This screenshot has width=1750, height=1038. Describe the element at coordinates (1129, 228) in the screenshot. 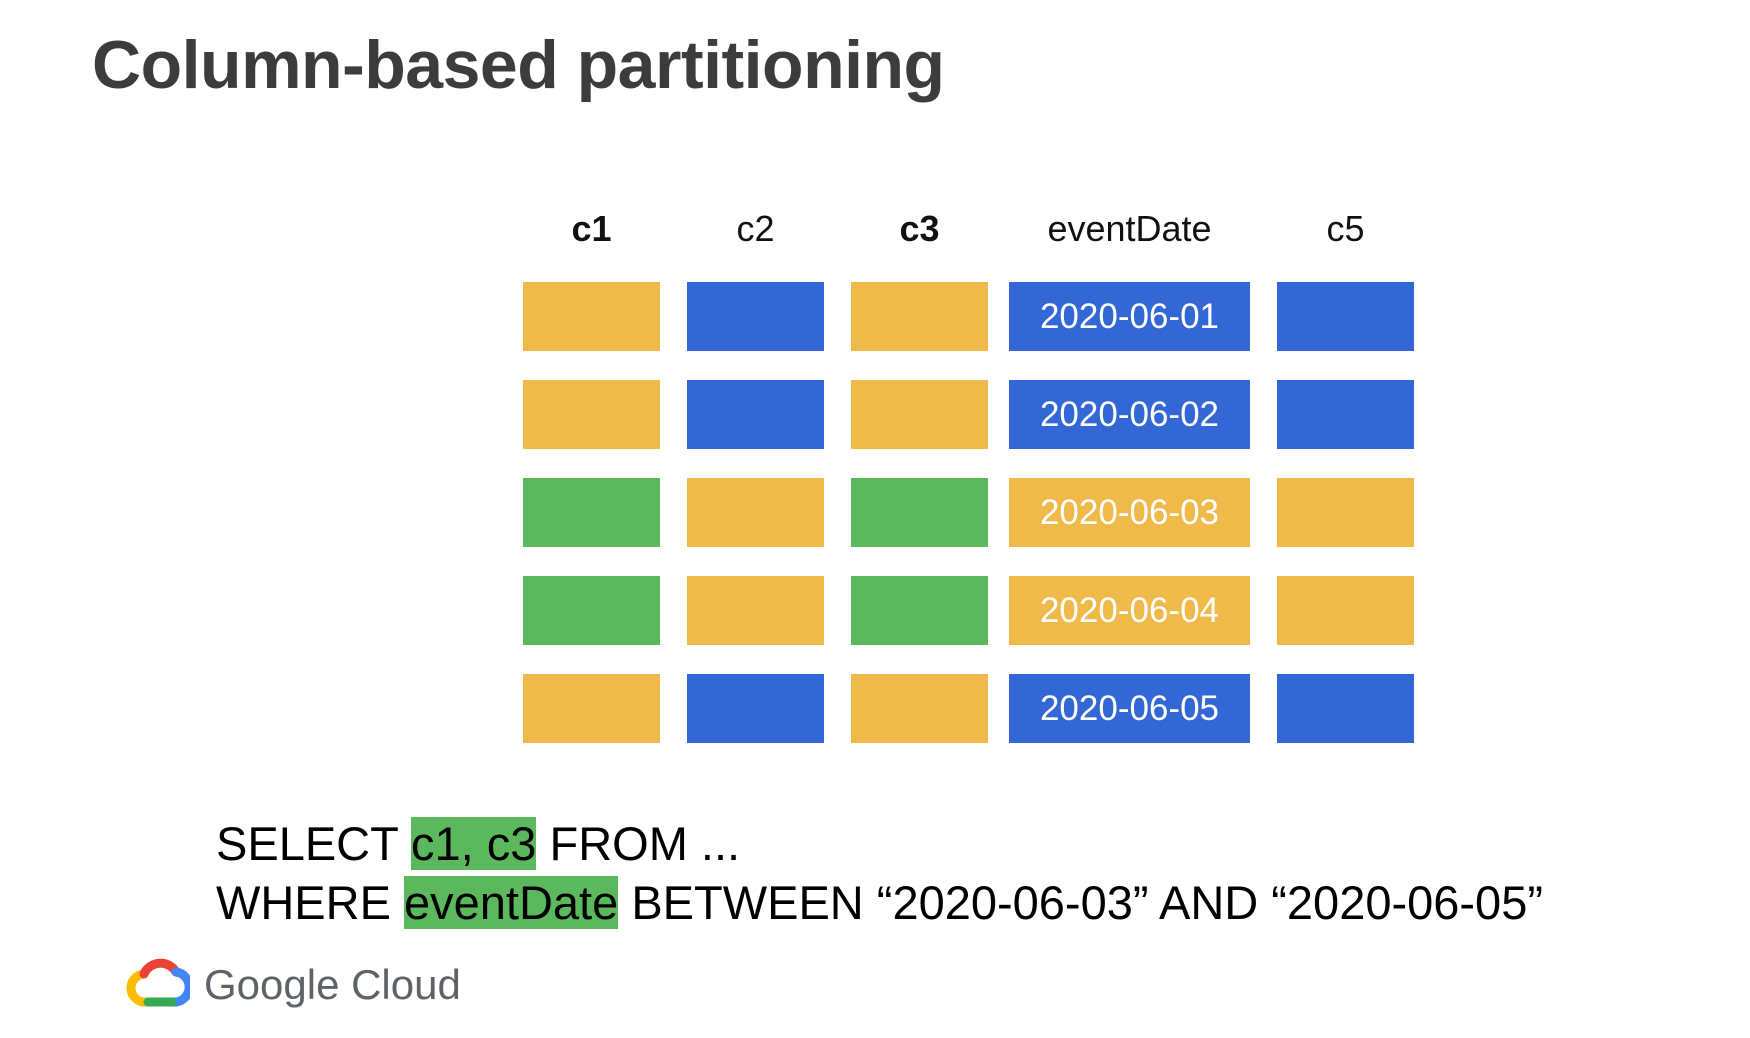

I see `column-header-eventdate: eventDate` at that location.